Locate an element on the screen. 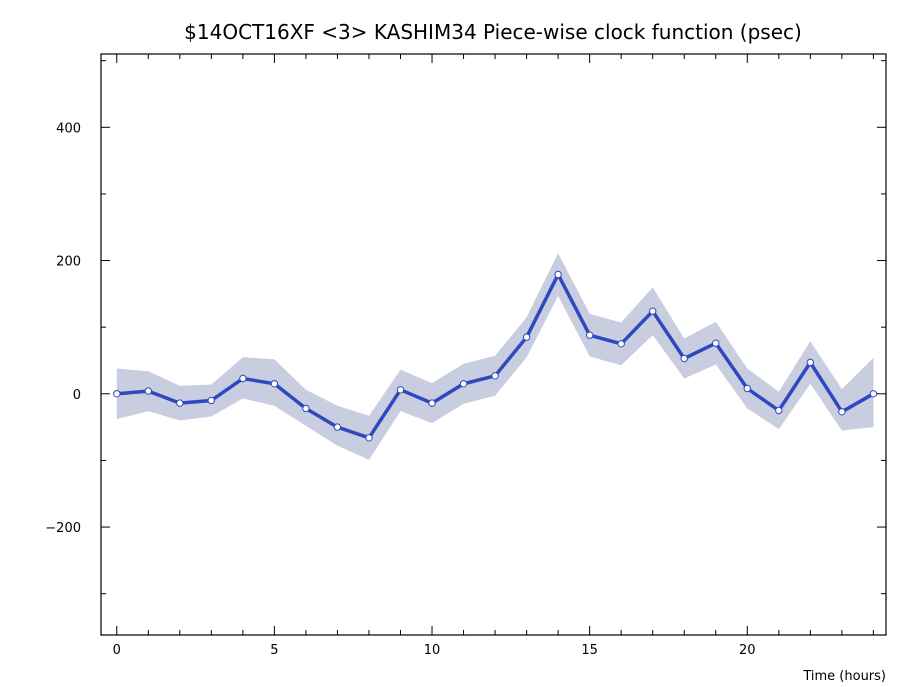 The image size is (905, 687). x-tick-label: 0 is located at coordinates (117, 650).